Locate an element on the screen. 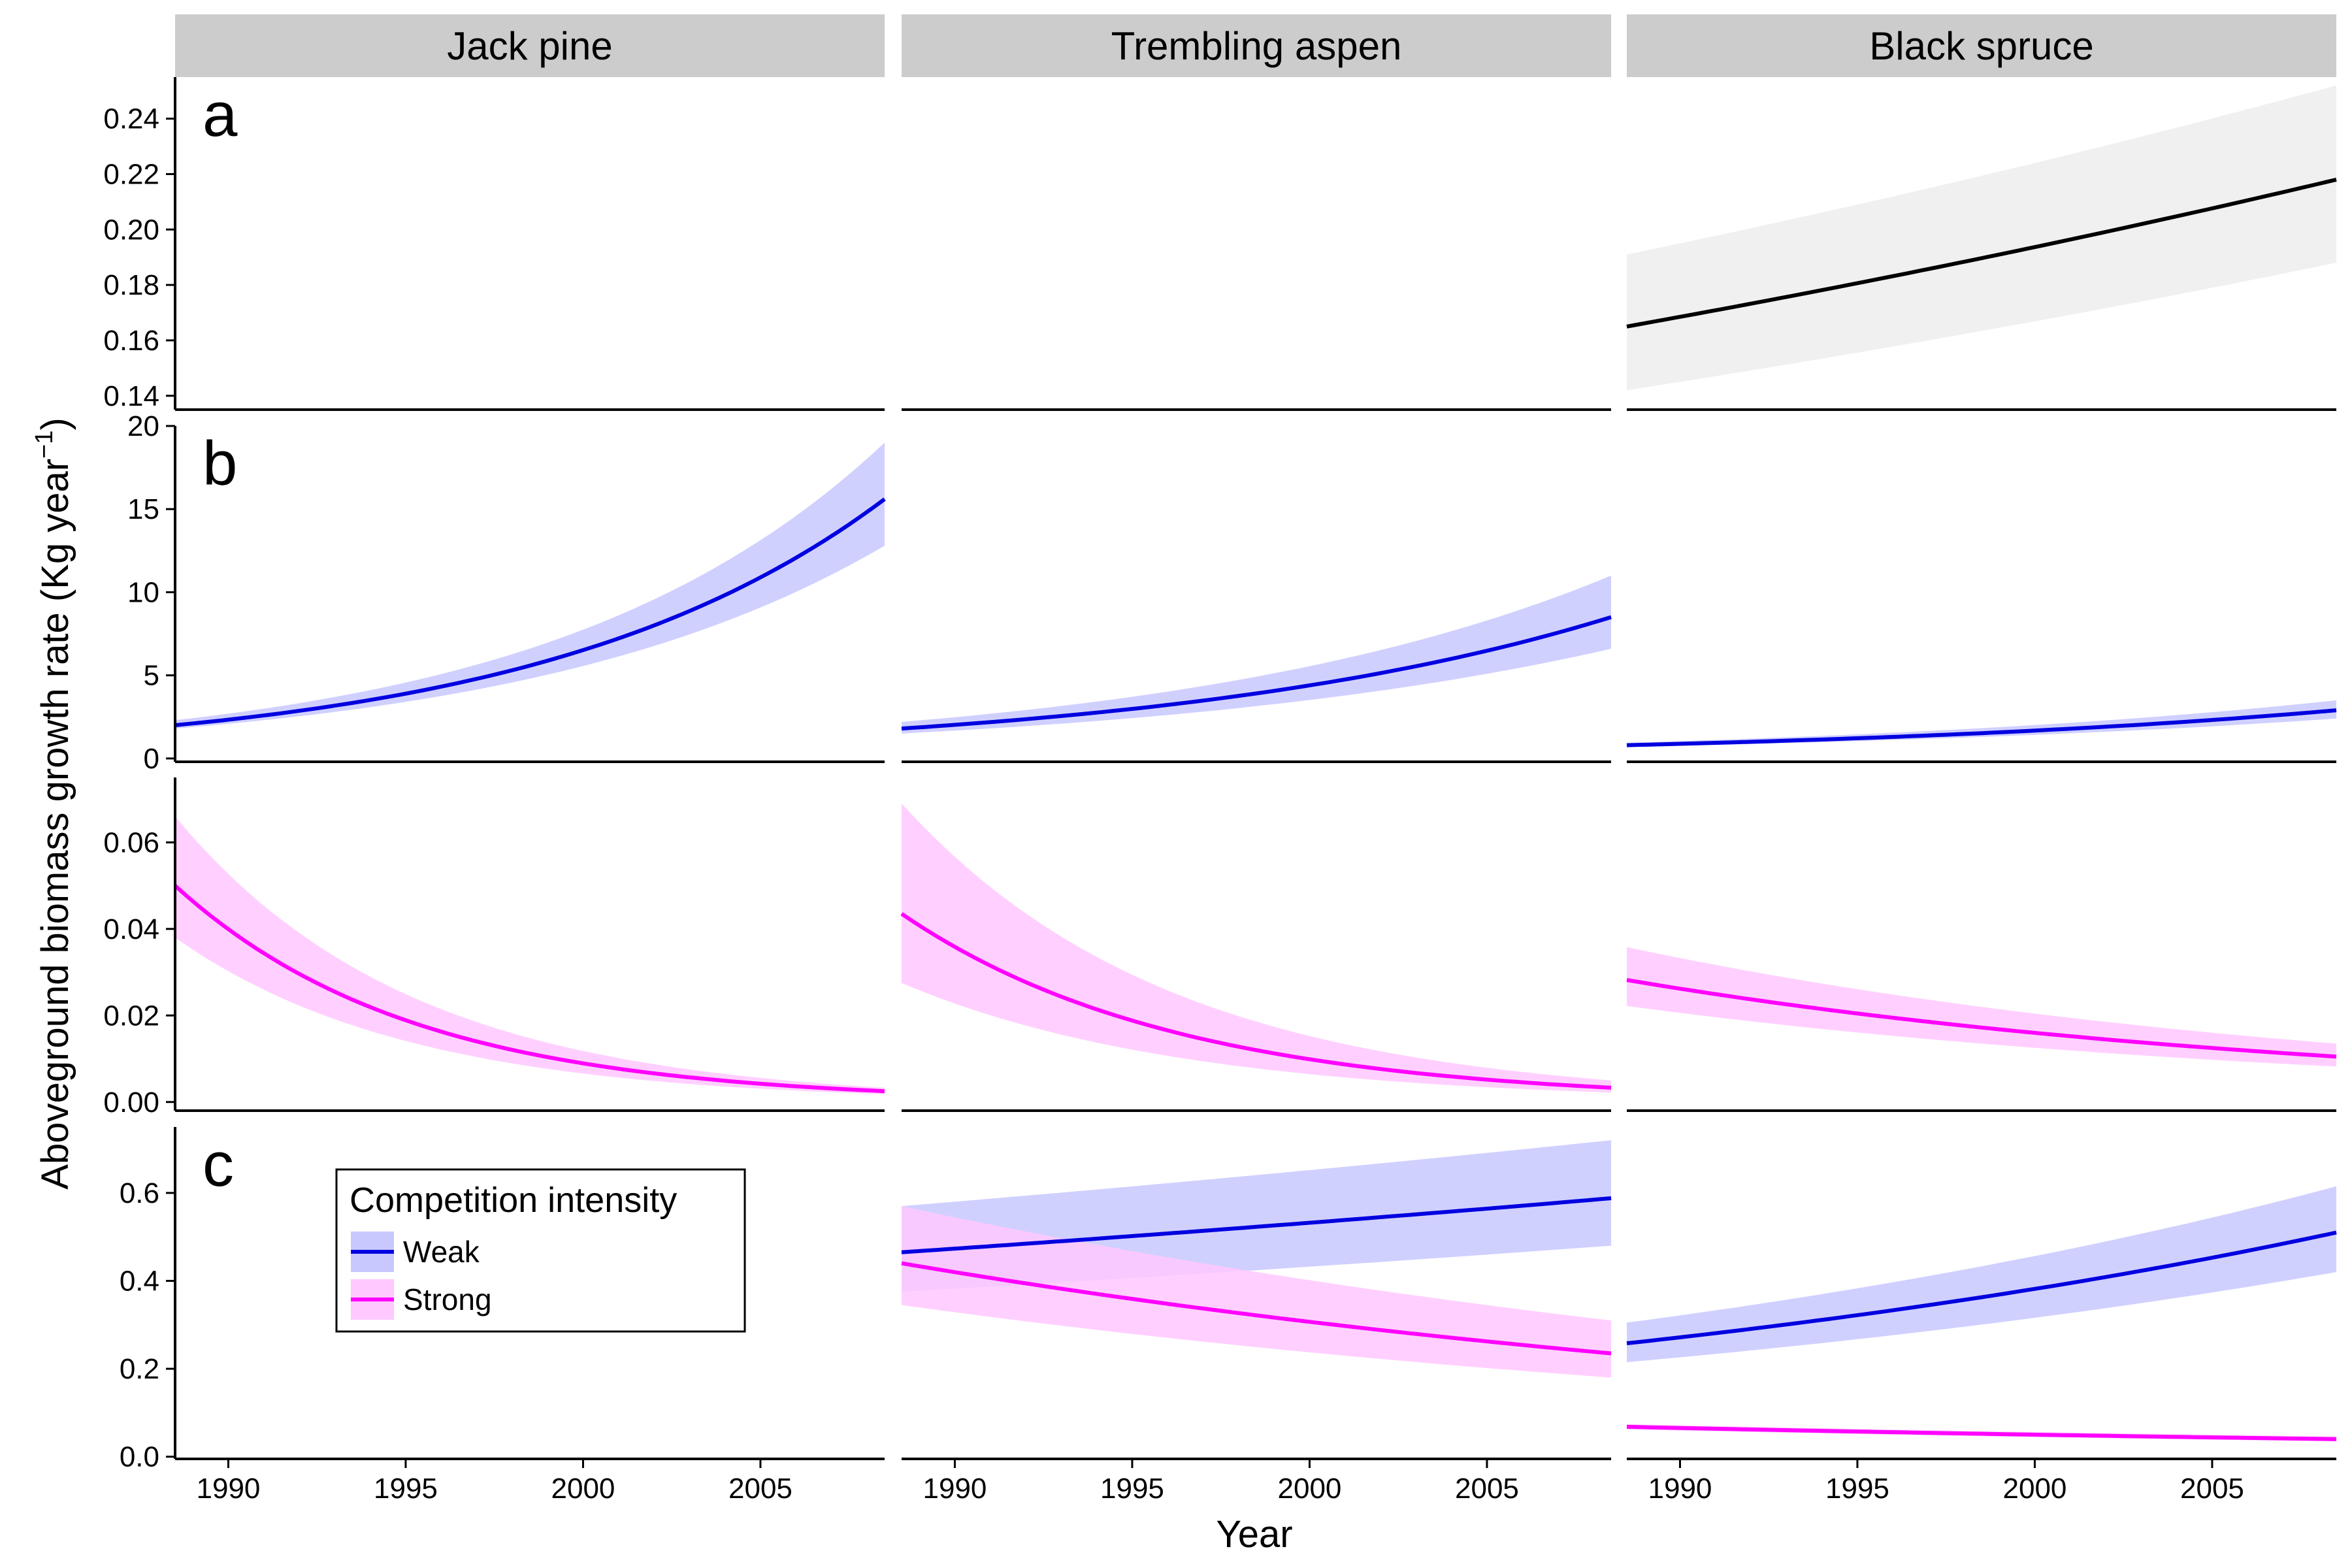 The height and width of the screenshot is (1568, 2352). y-tick-label: 0.18 is located at coordinates (131, 285).